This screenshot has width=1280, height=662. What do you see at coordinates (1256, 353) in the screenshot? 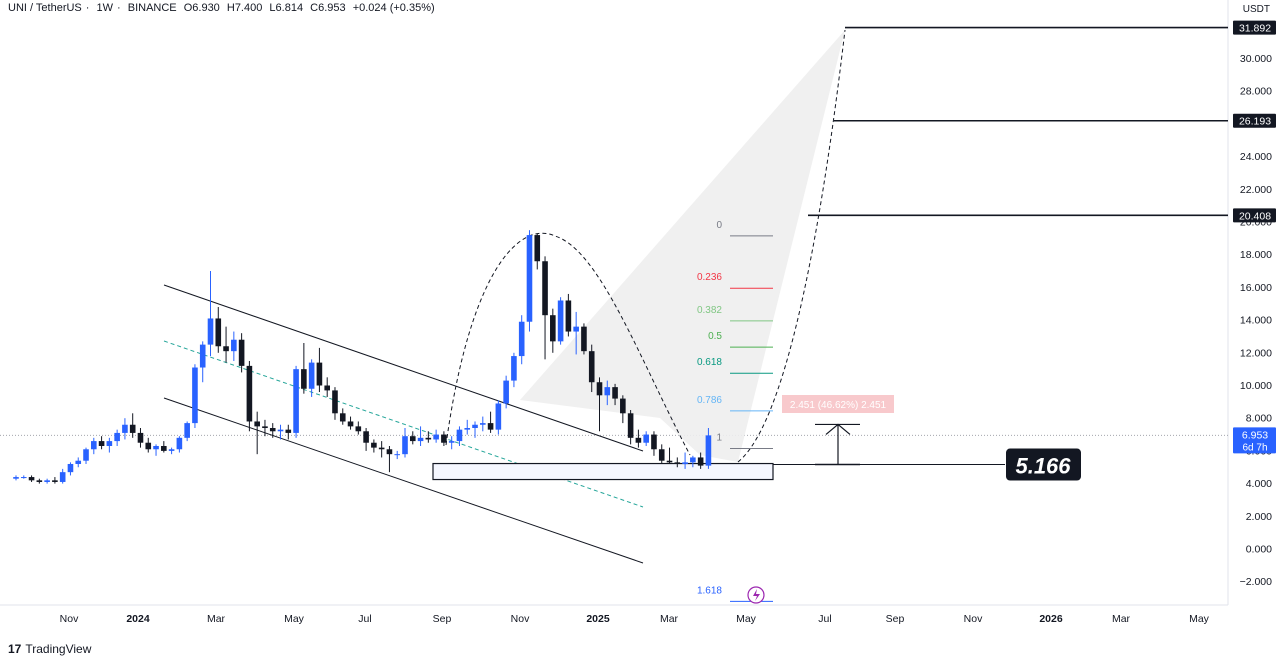
I see `y-tick-label: 12.000` at bounding box center [1256, 353].